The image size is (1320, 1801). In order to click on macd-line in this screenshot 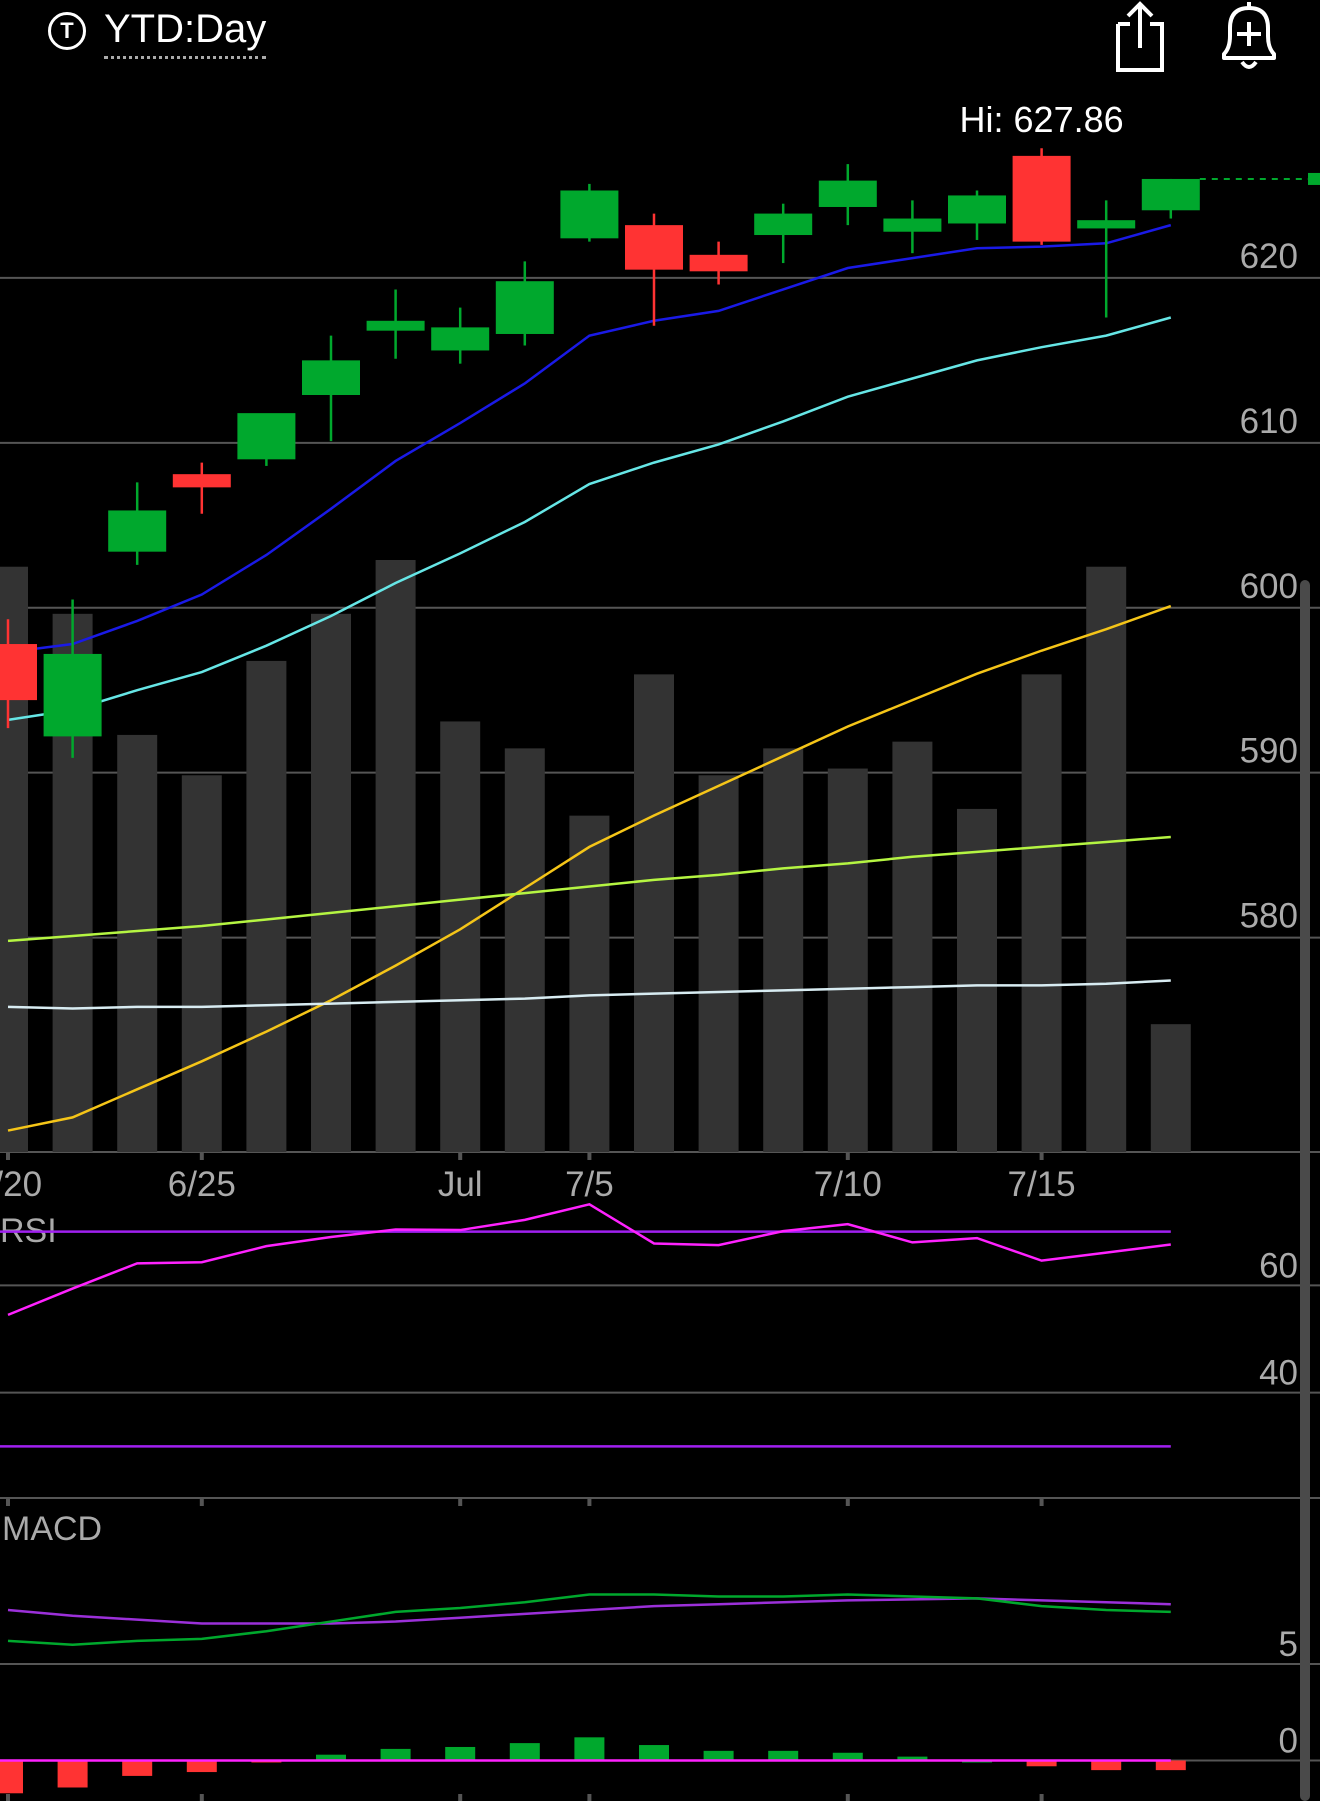, I will do `click(589, 1619)`.